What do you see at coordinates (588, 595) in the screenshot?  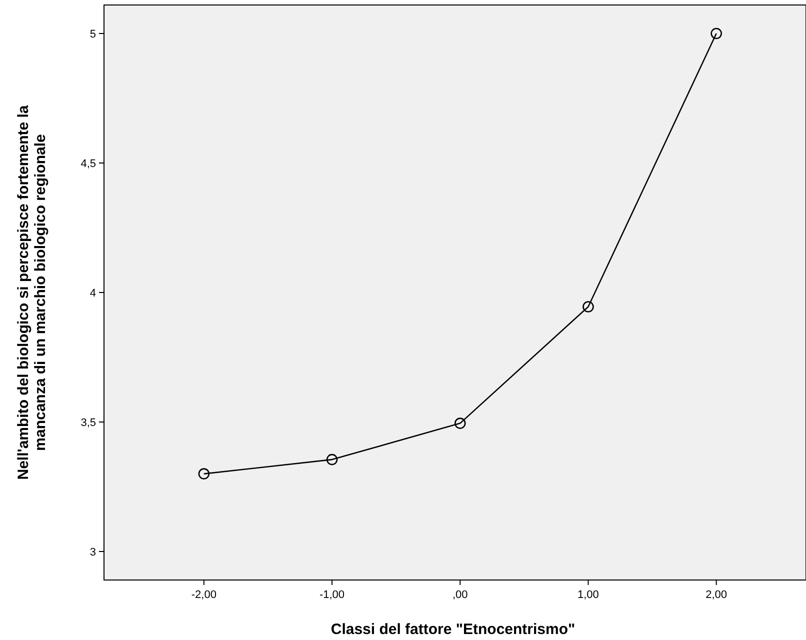 I see `x-tick-label: 1,00` at bounding box center [588, 595].